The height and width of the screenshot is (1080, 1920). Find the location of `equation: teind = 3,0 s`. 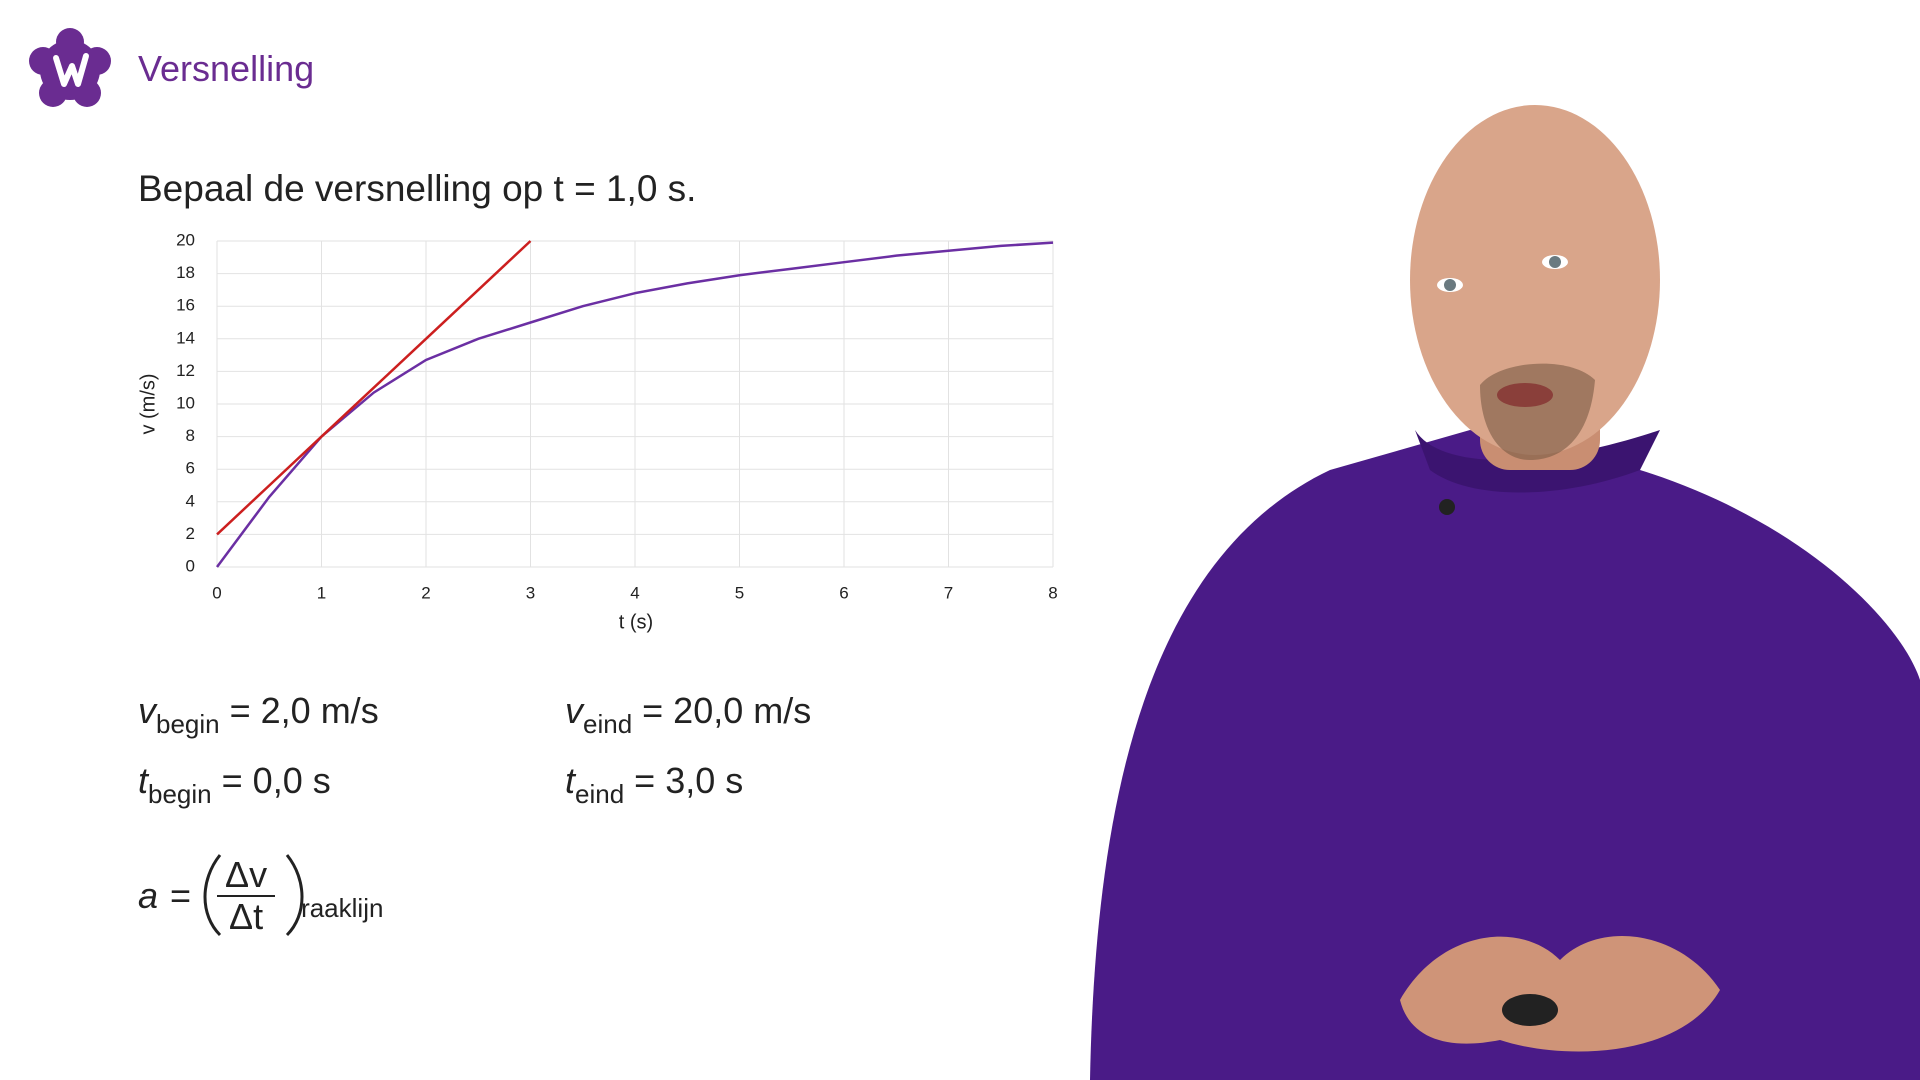

equation: teind = 3,0 s is located at coordinates (654, 785).